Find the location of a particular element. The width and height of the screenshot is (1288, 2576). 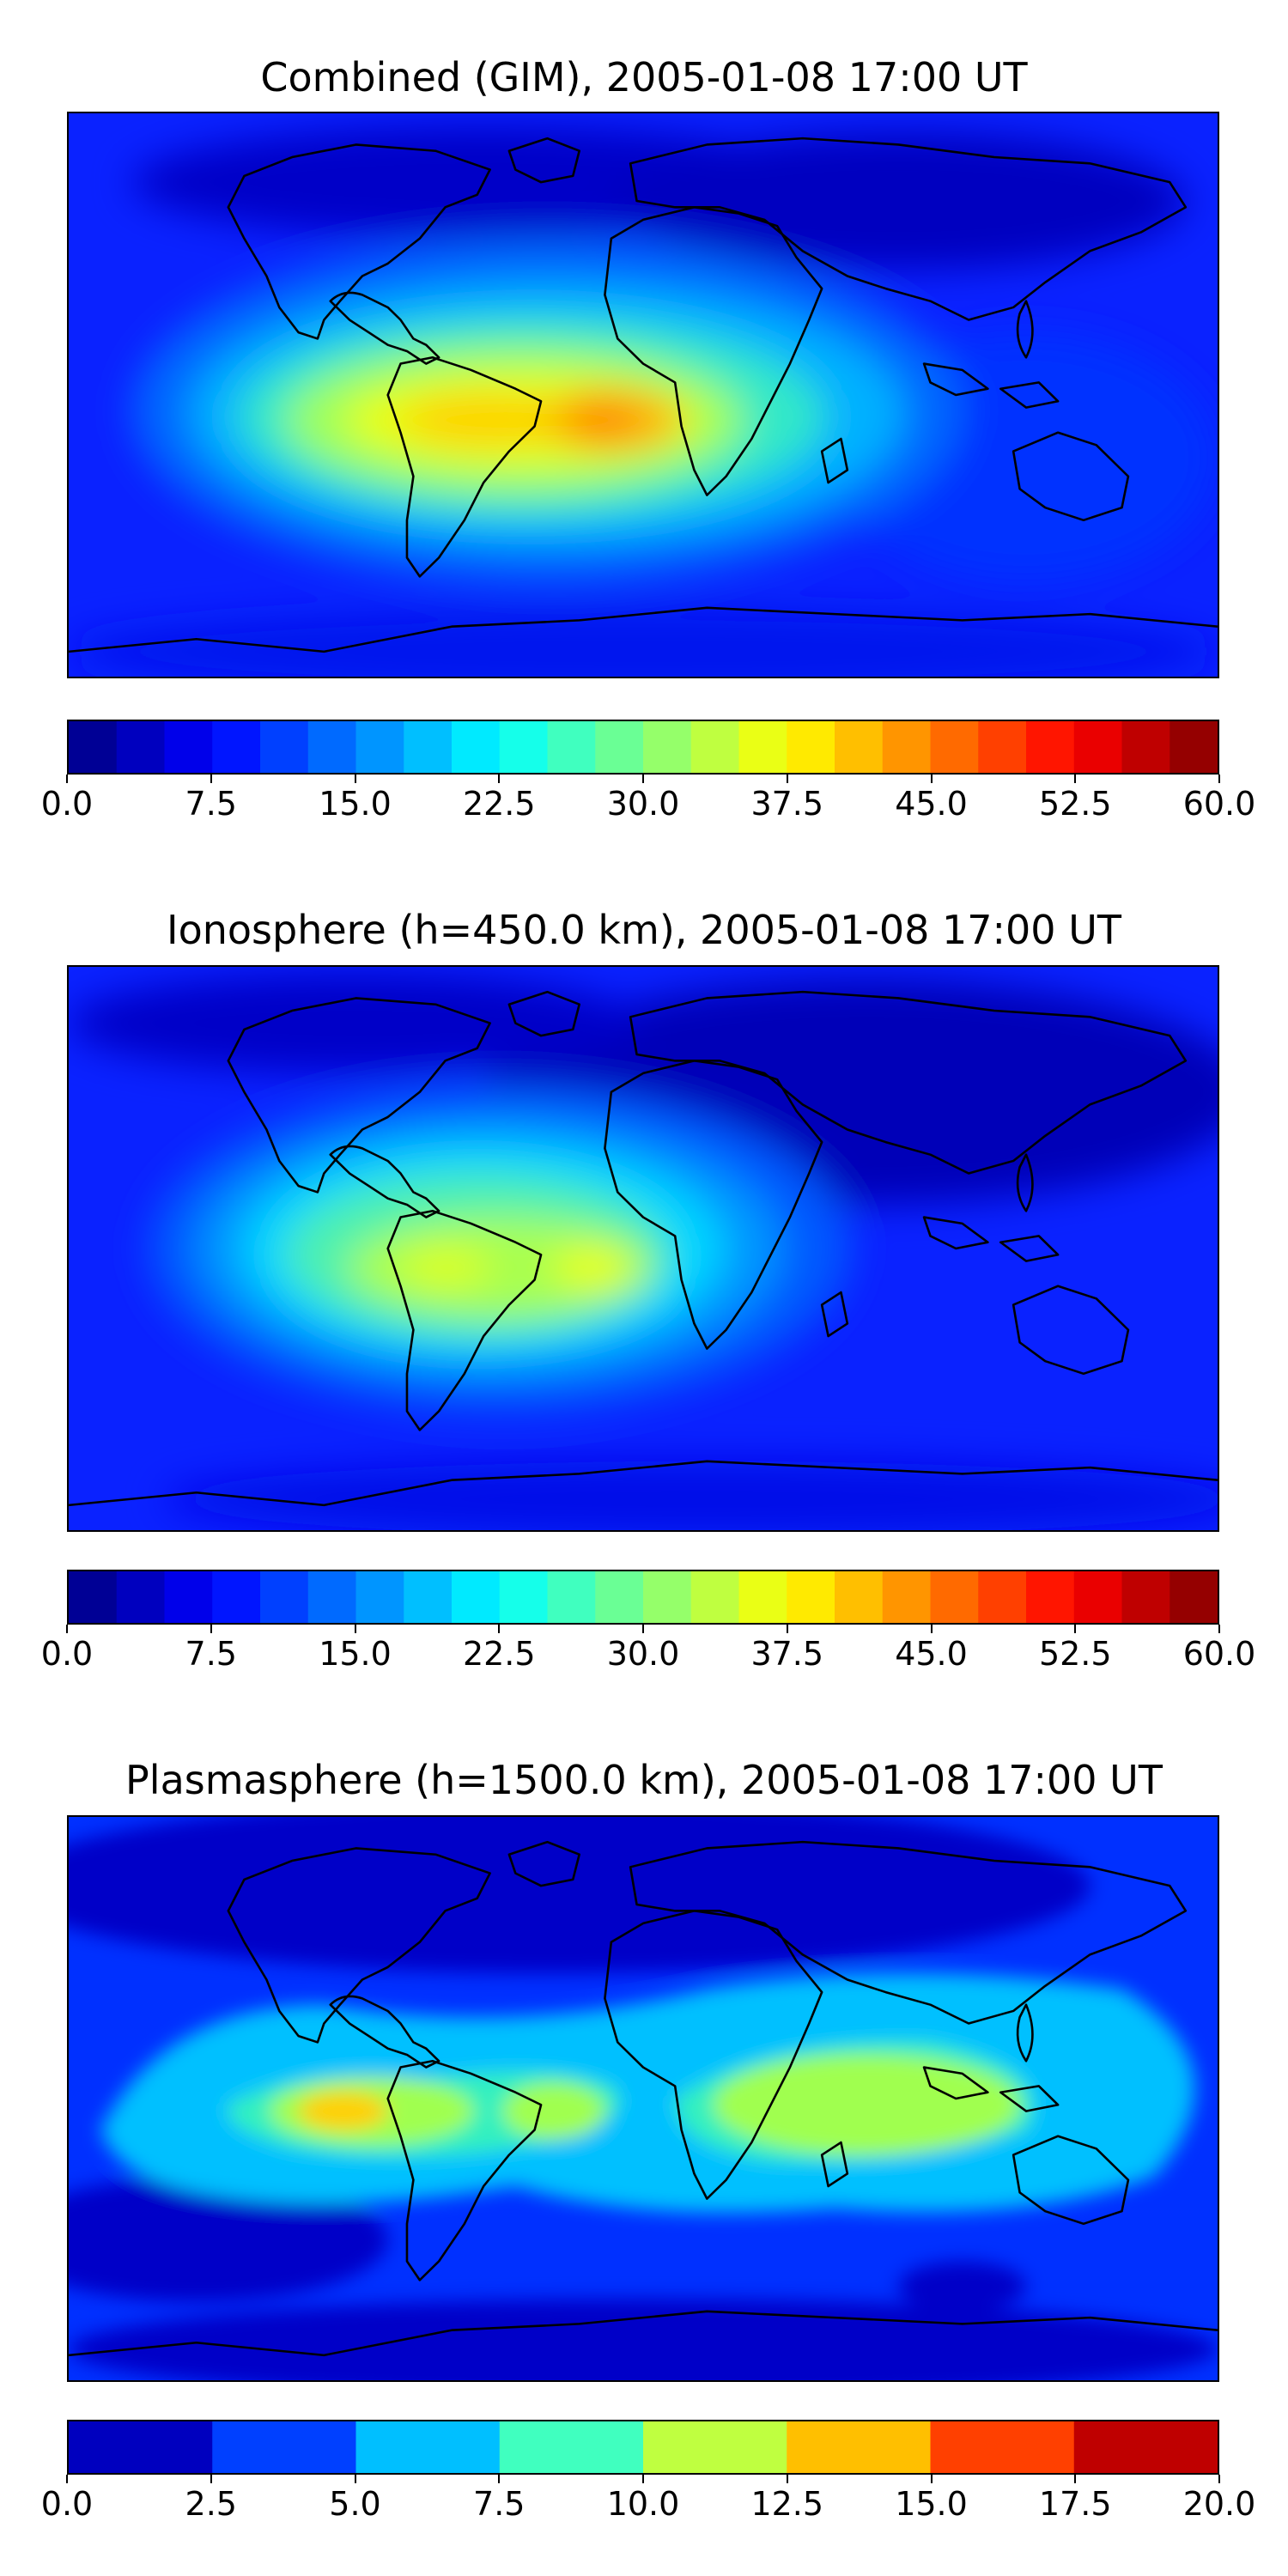

panel-1-colorbar is located at coordinates (643, 748).